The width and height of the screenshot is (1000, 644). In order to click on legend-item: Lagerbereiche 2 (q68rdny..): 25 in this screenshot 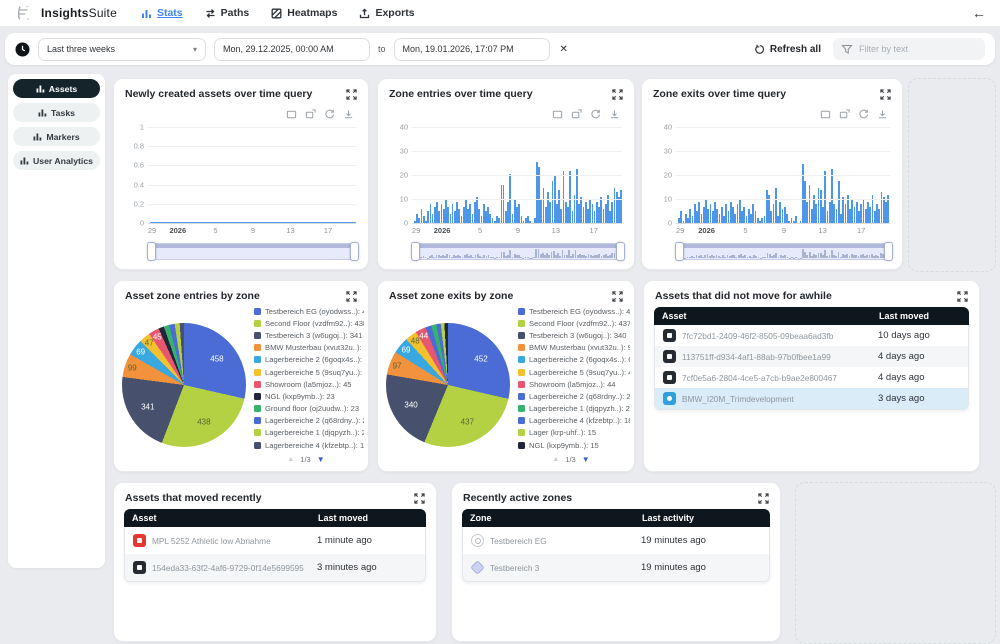, I will do `click(574, 396)`.